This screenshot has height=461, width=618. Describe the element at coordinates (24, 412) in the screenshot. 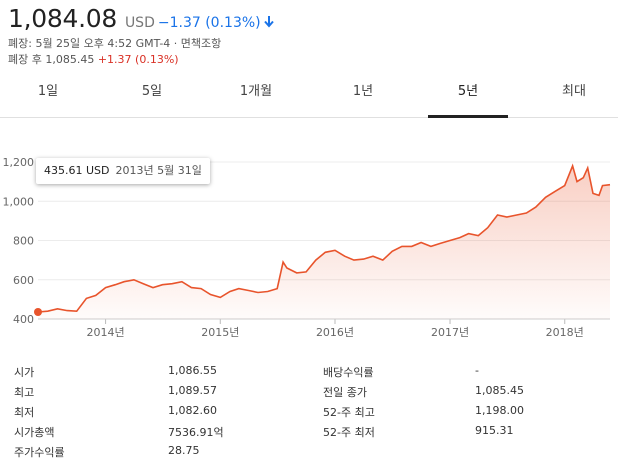

I see `stat-label: 최저` at that location.